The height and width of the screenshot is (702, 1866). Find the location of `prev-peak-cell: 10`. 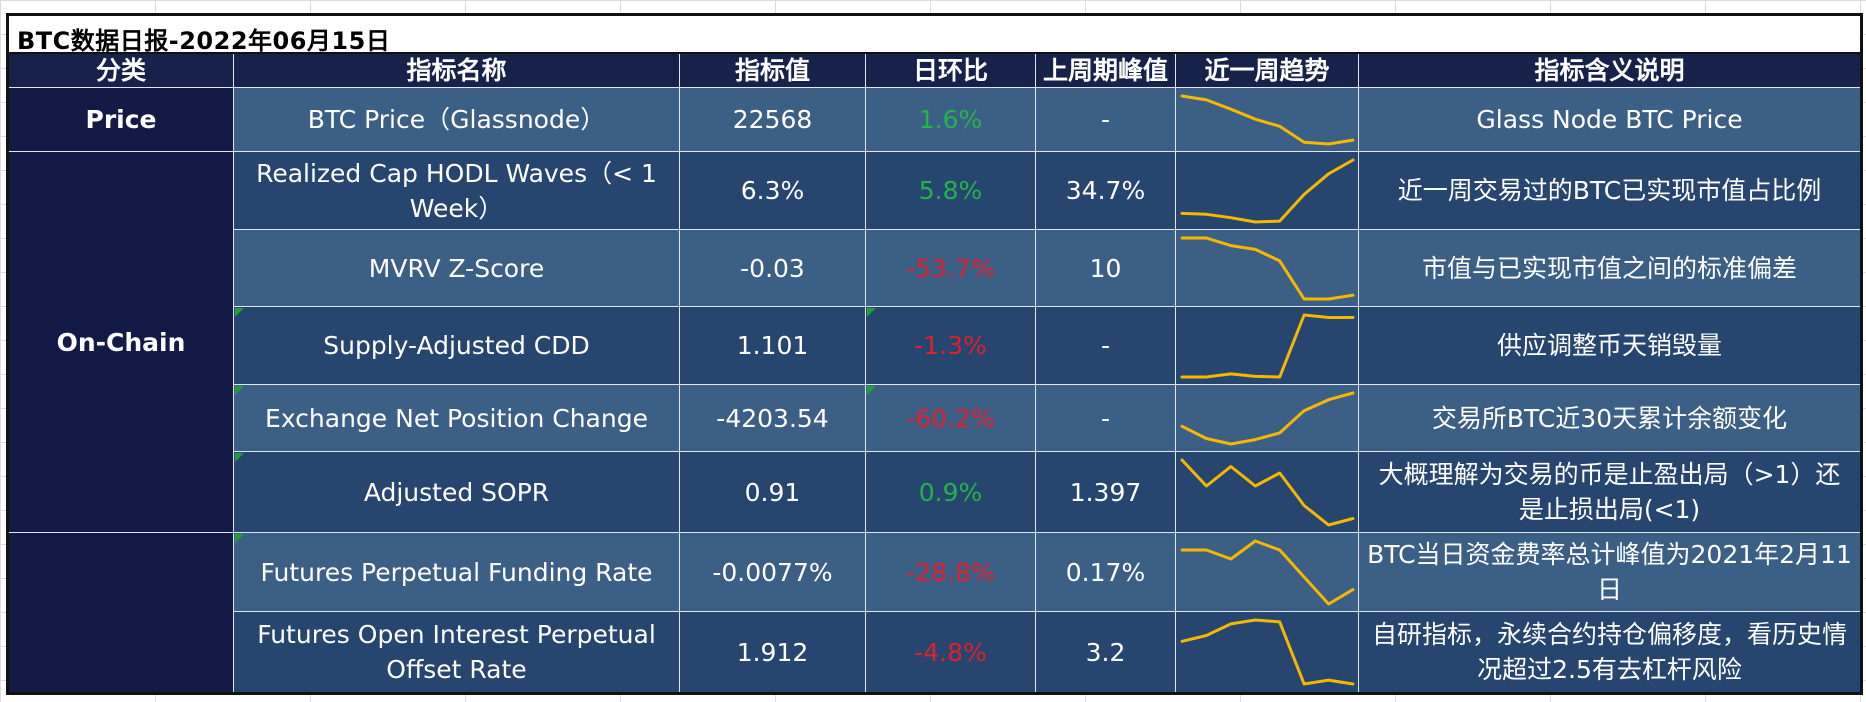

prev-peak-cell: 10 is located at coordinates (1106, 268).